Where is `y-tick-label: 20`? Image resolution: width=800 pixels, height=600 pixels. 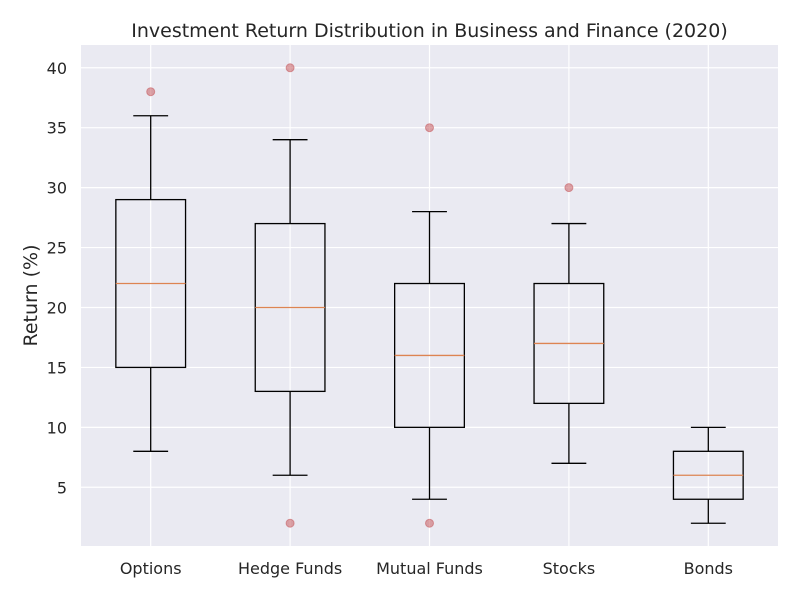
y-tick-label: 20 is located at coordinates (57, 307).